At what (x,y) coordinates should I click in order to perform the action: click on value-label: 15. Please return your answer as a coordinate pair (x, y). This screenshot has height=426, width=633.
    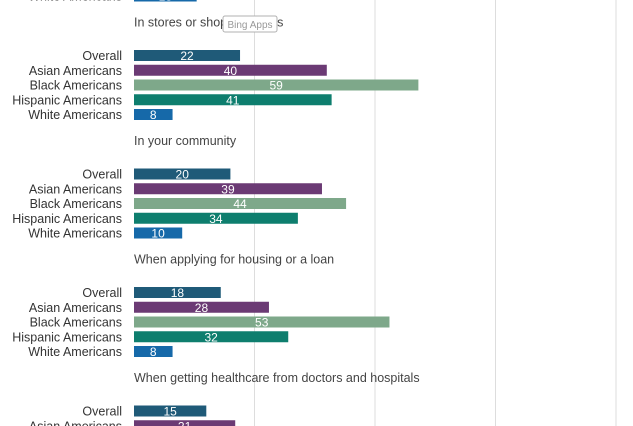
    Looking at the image, I should click on (170, 412).